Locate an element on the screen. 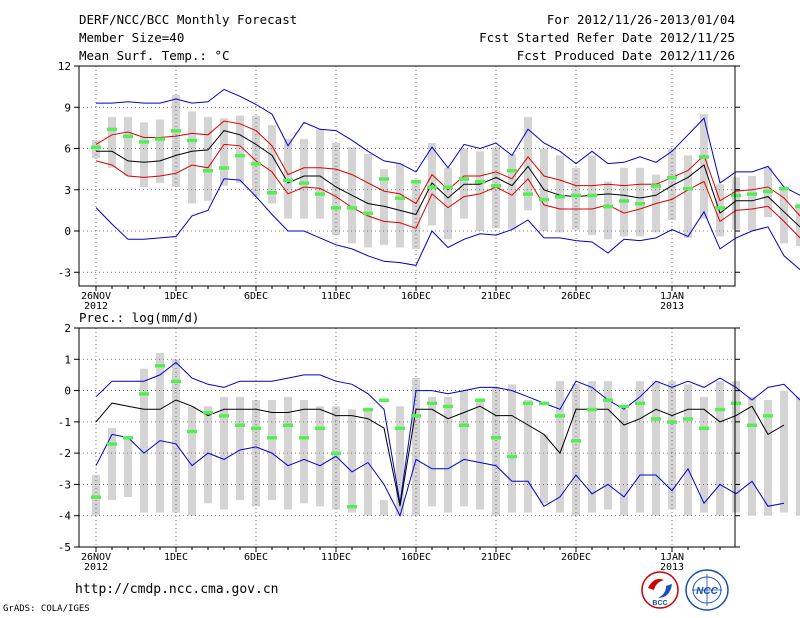 The image size is (800, 618). temp-xtick-label: 16DEC is located at coordinates (416, 296).